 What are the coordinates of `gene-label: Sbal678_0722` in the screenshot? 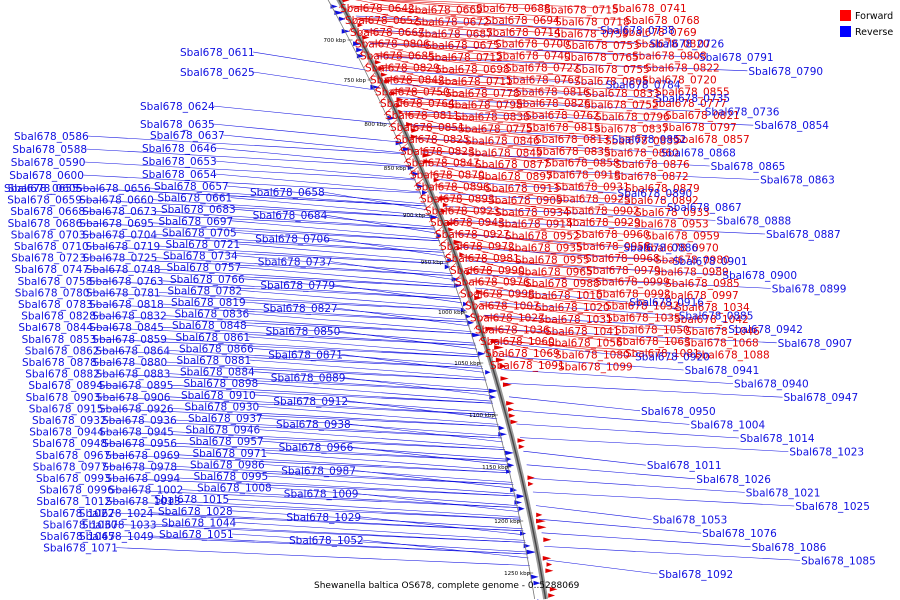 It's located at (542, 69).